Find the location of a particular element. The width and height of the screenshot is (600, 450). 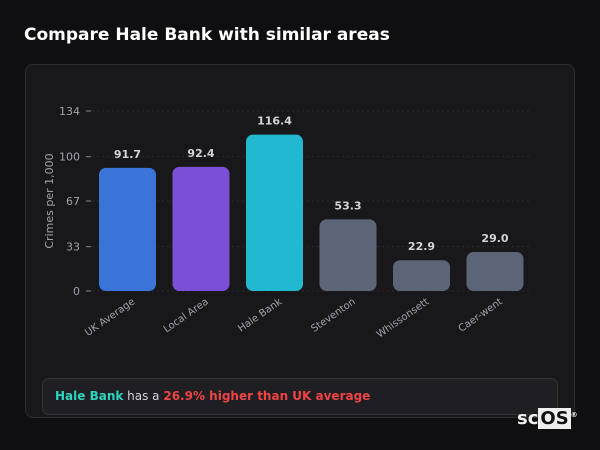

y-tick-label: 67 is located at coordinates (73, 201).